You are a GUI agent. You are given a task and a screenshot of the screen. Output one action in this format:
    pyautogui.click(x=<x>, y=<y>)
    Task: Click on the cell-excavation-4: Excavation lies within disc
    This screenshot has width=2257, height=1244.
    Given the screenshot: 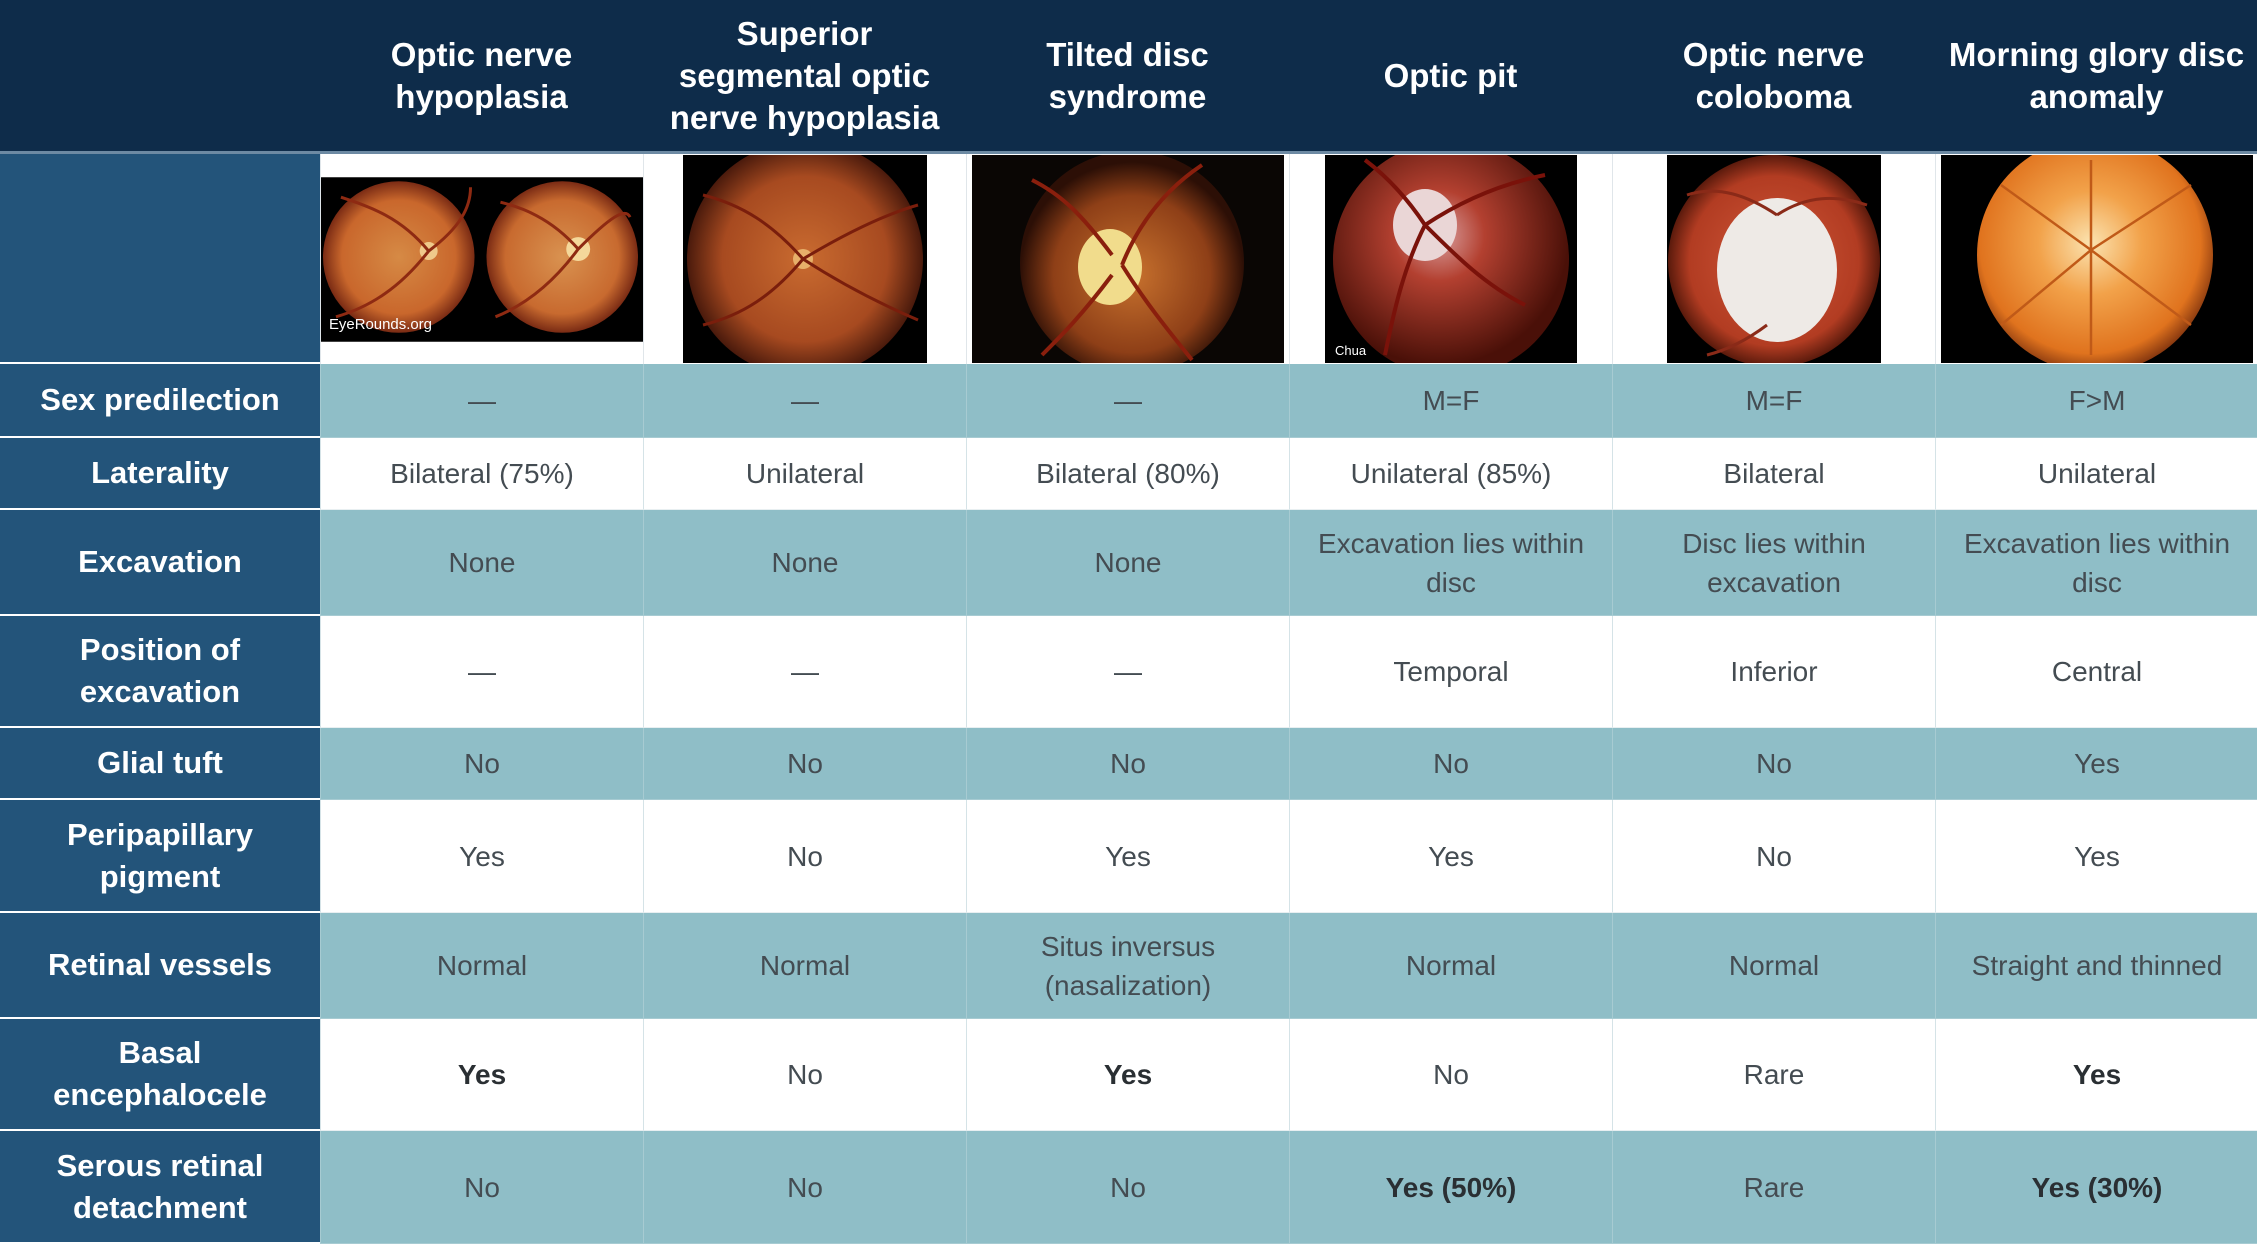 What is the action you would take?
    pyautogui.click(x=1450, y=563)
    